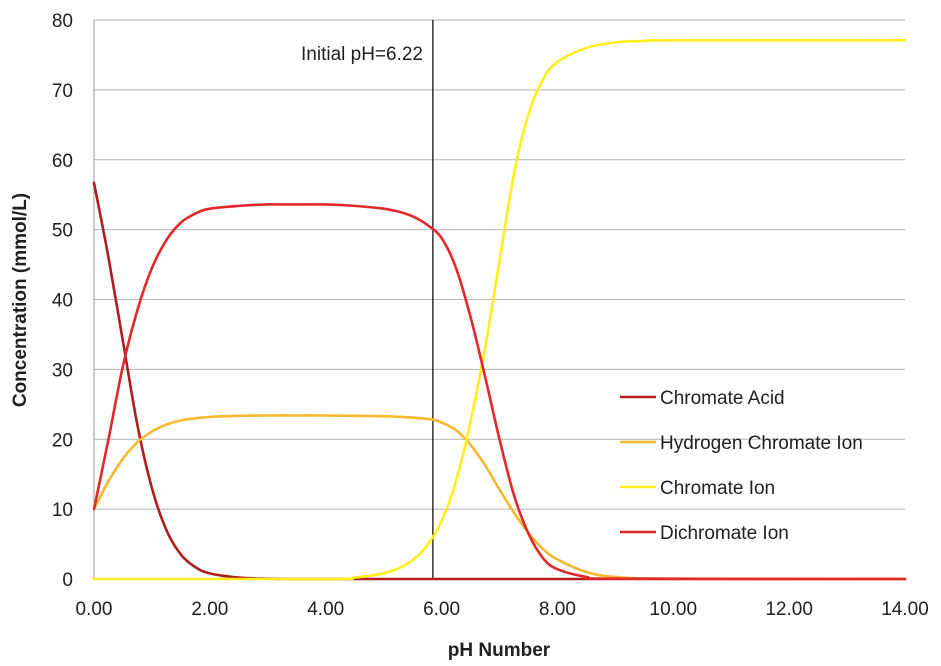  Describe the element at coordinates (362, 54) in the screenshot. I see `initial-ph-annotation: Initial pH=6.22` at that location.